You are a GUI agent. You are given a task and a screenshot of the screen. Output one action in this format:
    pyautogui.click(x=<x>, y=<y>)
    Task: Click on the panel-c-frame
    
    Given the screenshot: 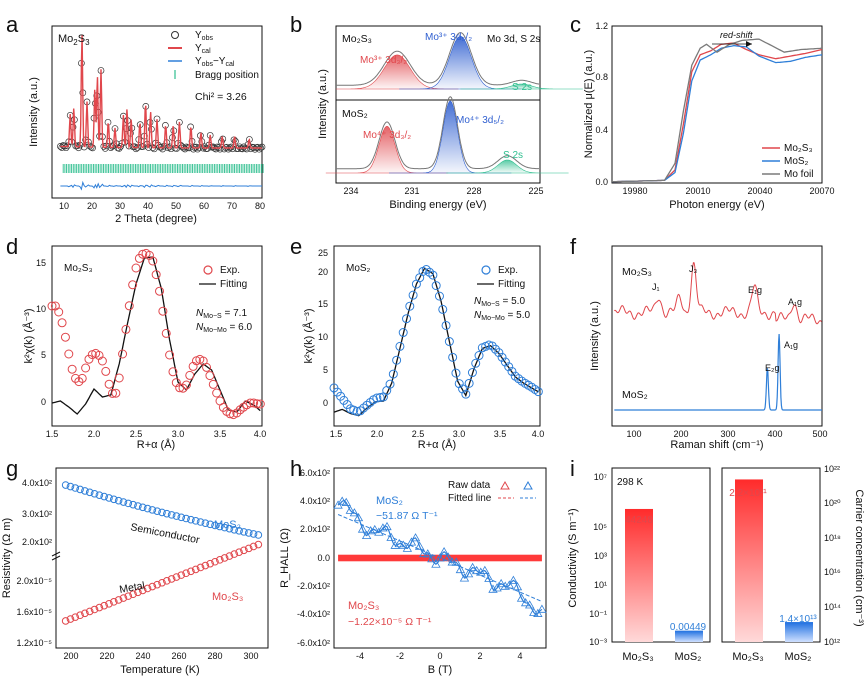 What is the action you would take?
    pyautogui.click(x=717, y=104)
    